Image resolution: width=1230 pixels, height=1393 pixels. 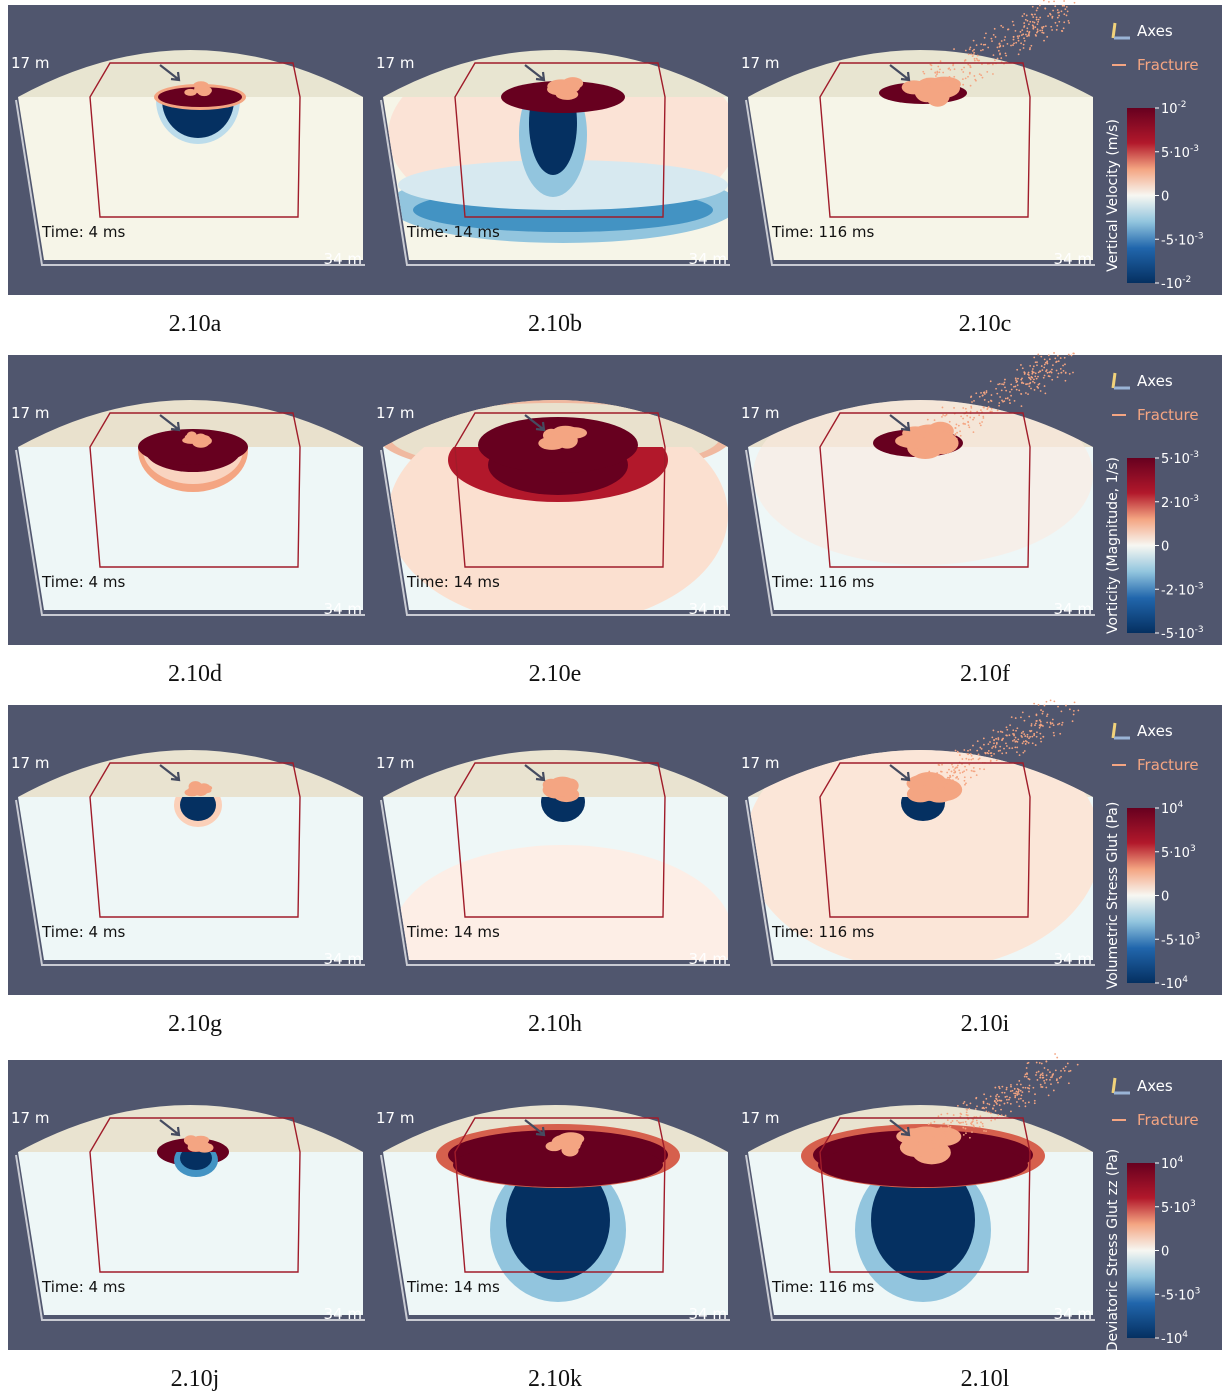 I want to click on legend-axes: Axes, so click(x=1155, y=381).